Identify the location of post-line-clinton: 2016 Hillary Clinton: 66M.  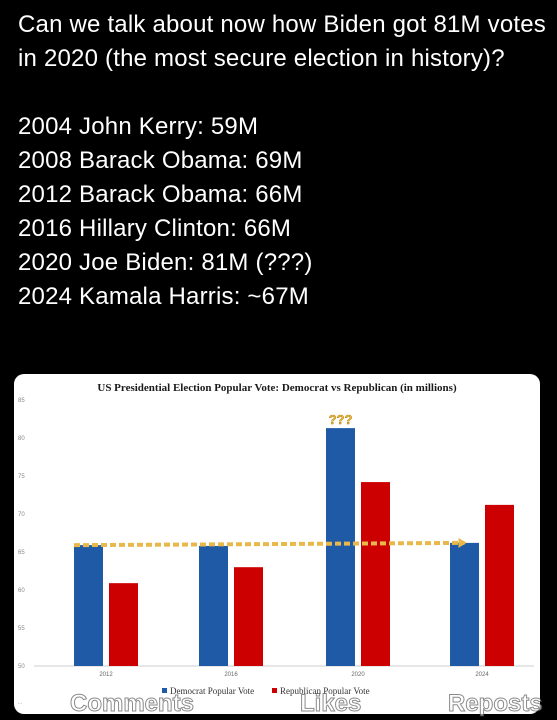
(155, 228).